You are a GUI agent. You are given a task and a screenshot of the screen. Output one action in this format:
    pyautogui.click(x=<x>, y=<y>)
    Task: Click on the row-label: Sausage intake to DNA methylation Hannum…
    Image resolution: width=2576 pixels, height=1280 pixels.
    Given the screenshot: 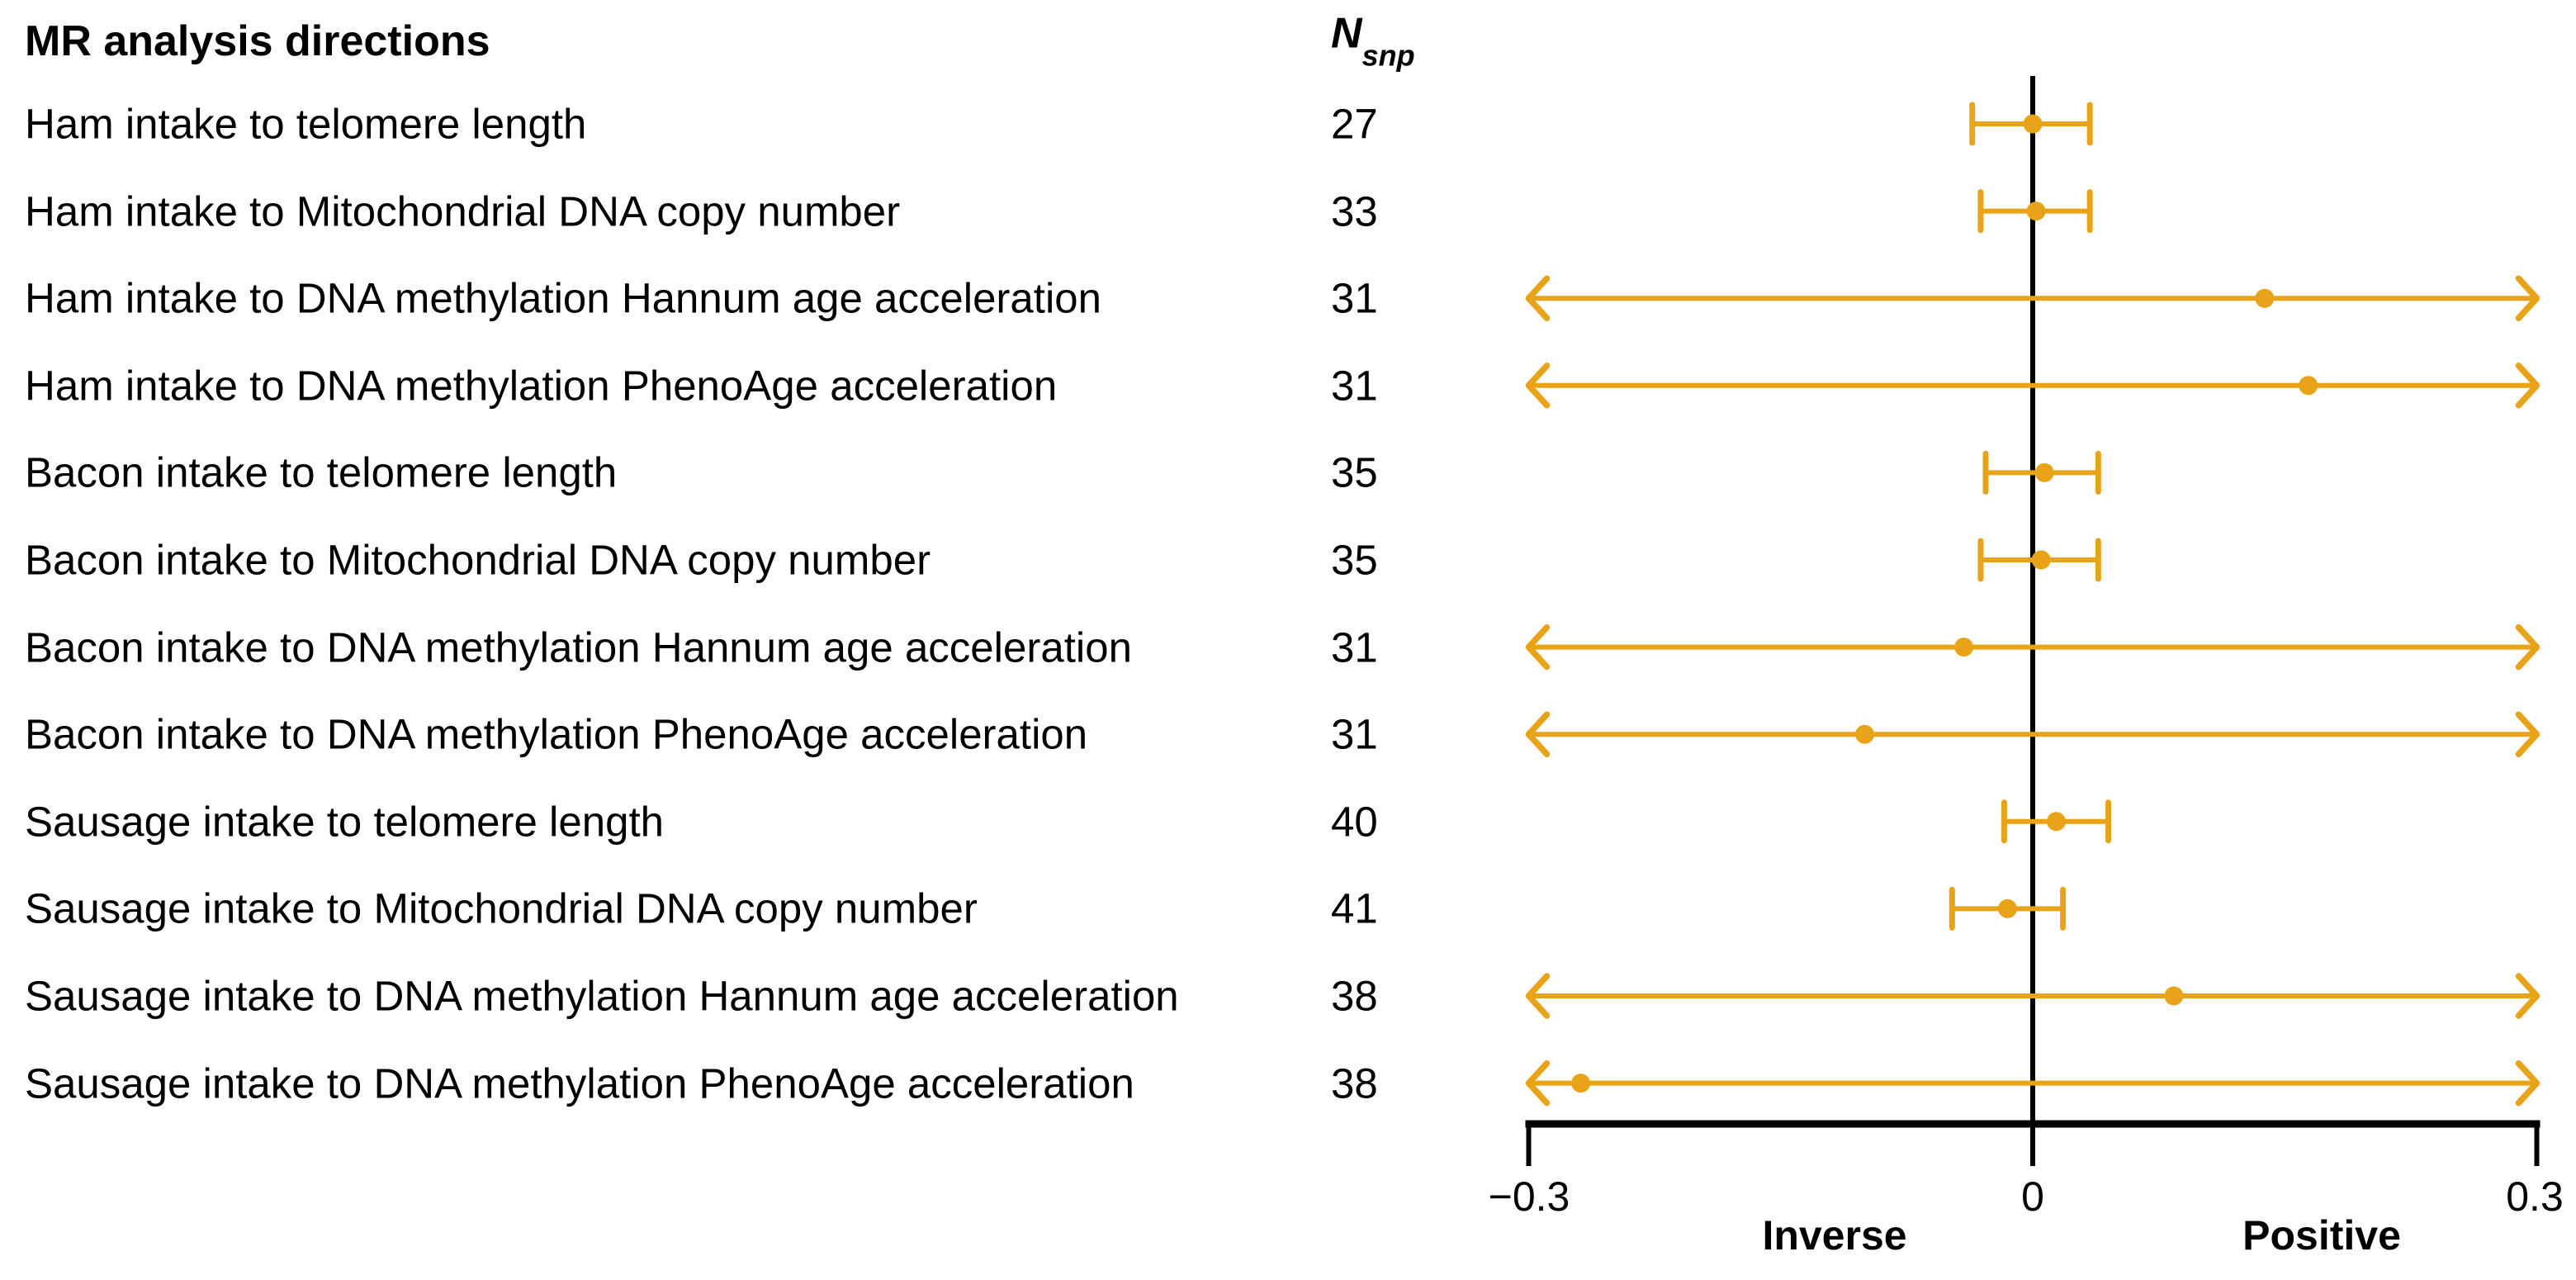 What is the action you would take?
    pyautogui.click(x=602, y=996)
    